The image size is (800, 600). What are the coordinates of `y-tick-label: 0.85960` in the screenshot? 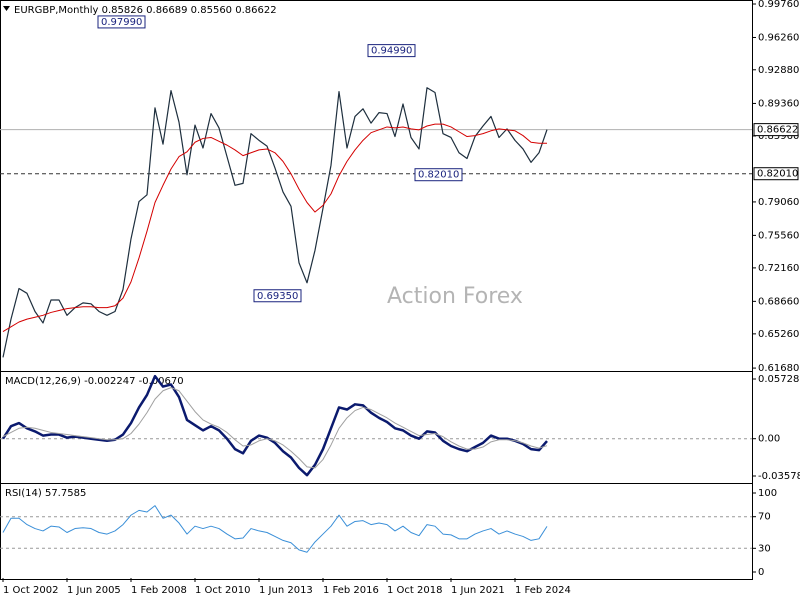 It's located at (778, 136).